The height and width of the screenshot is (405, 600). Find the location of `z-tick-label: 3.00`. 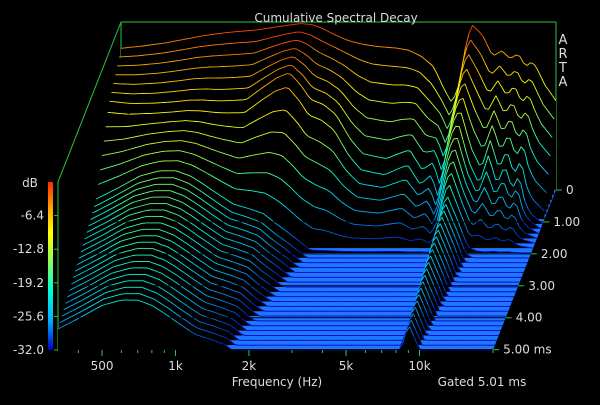

z-tick-label: 3.00 is located at coordinates (541, 286).